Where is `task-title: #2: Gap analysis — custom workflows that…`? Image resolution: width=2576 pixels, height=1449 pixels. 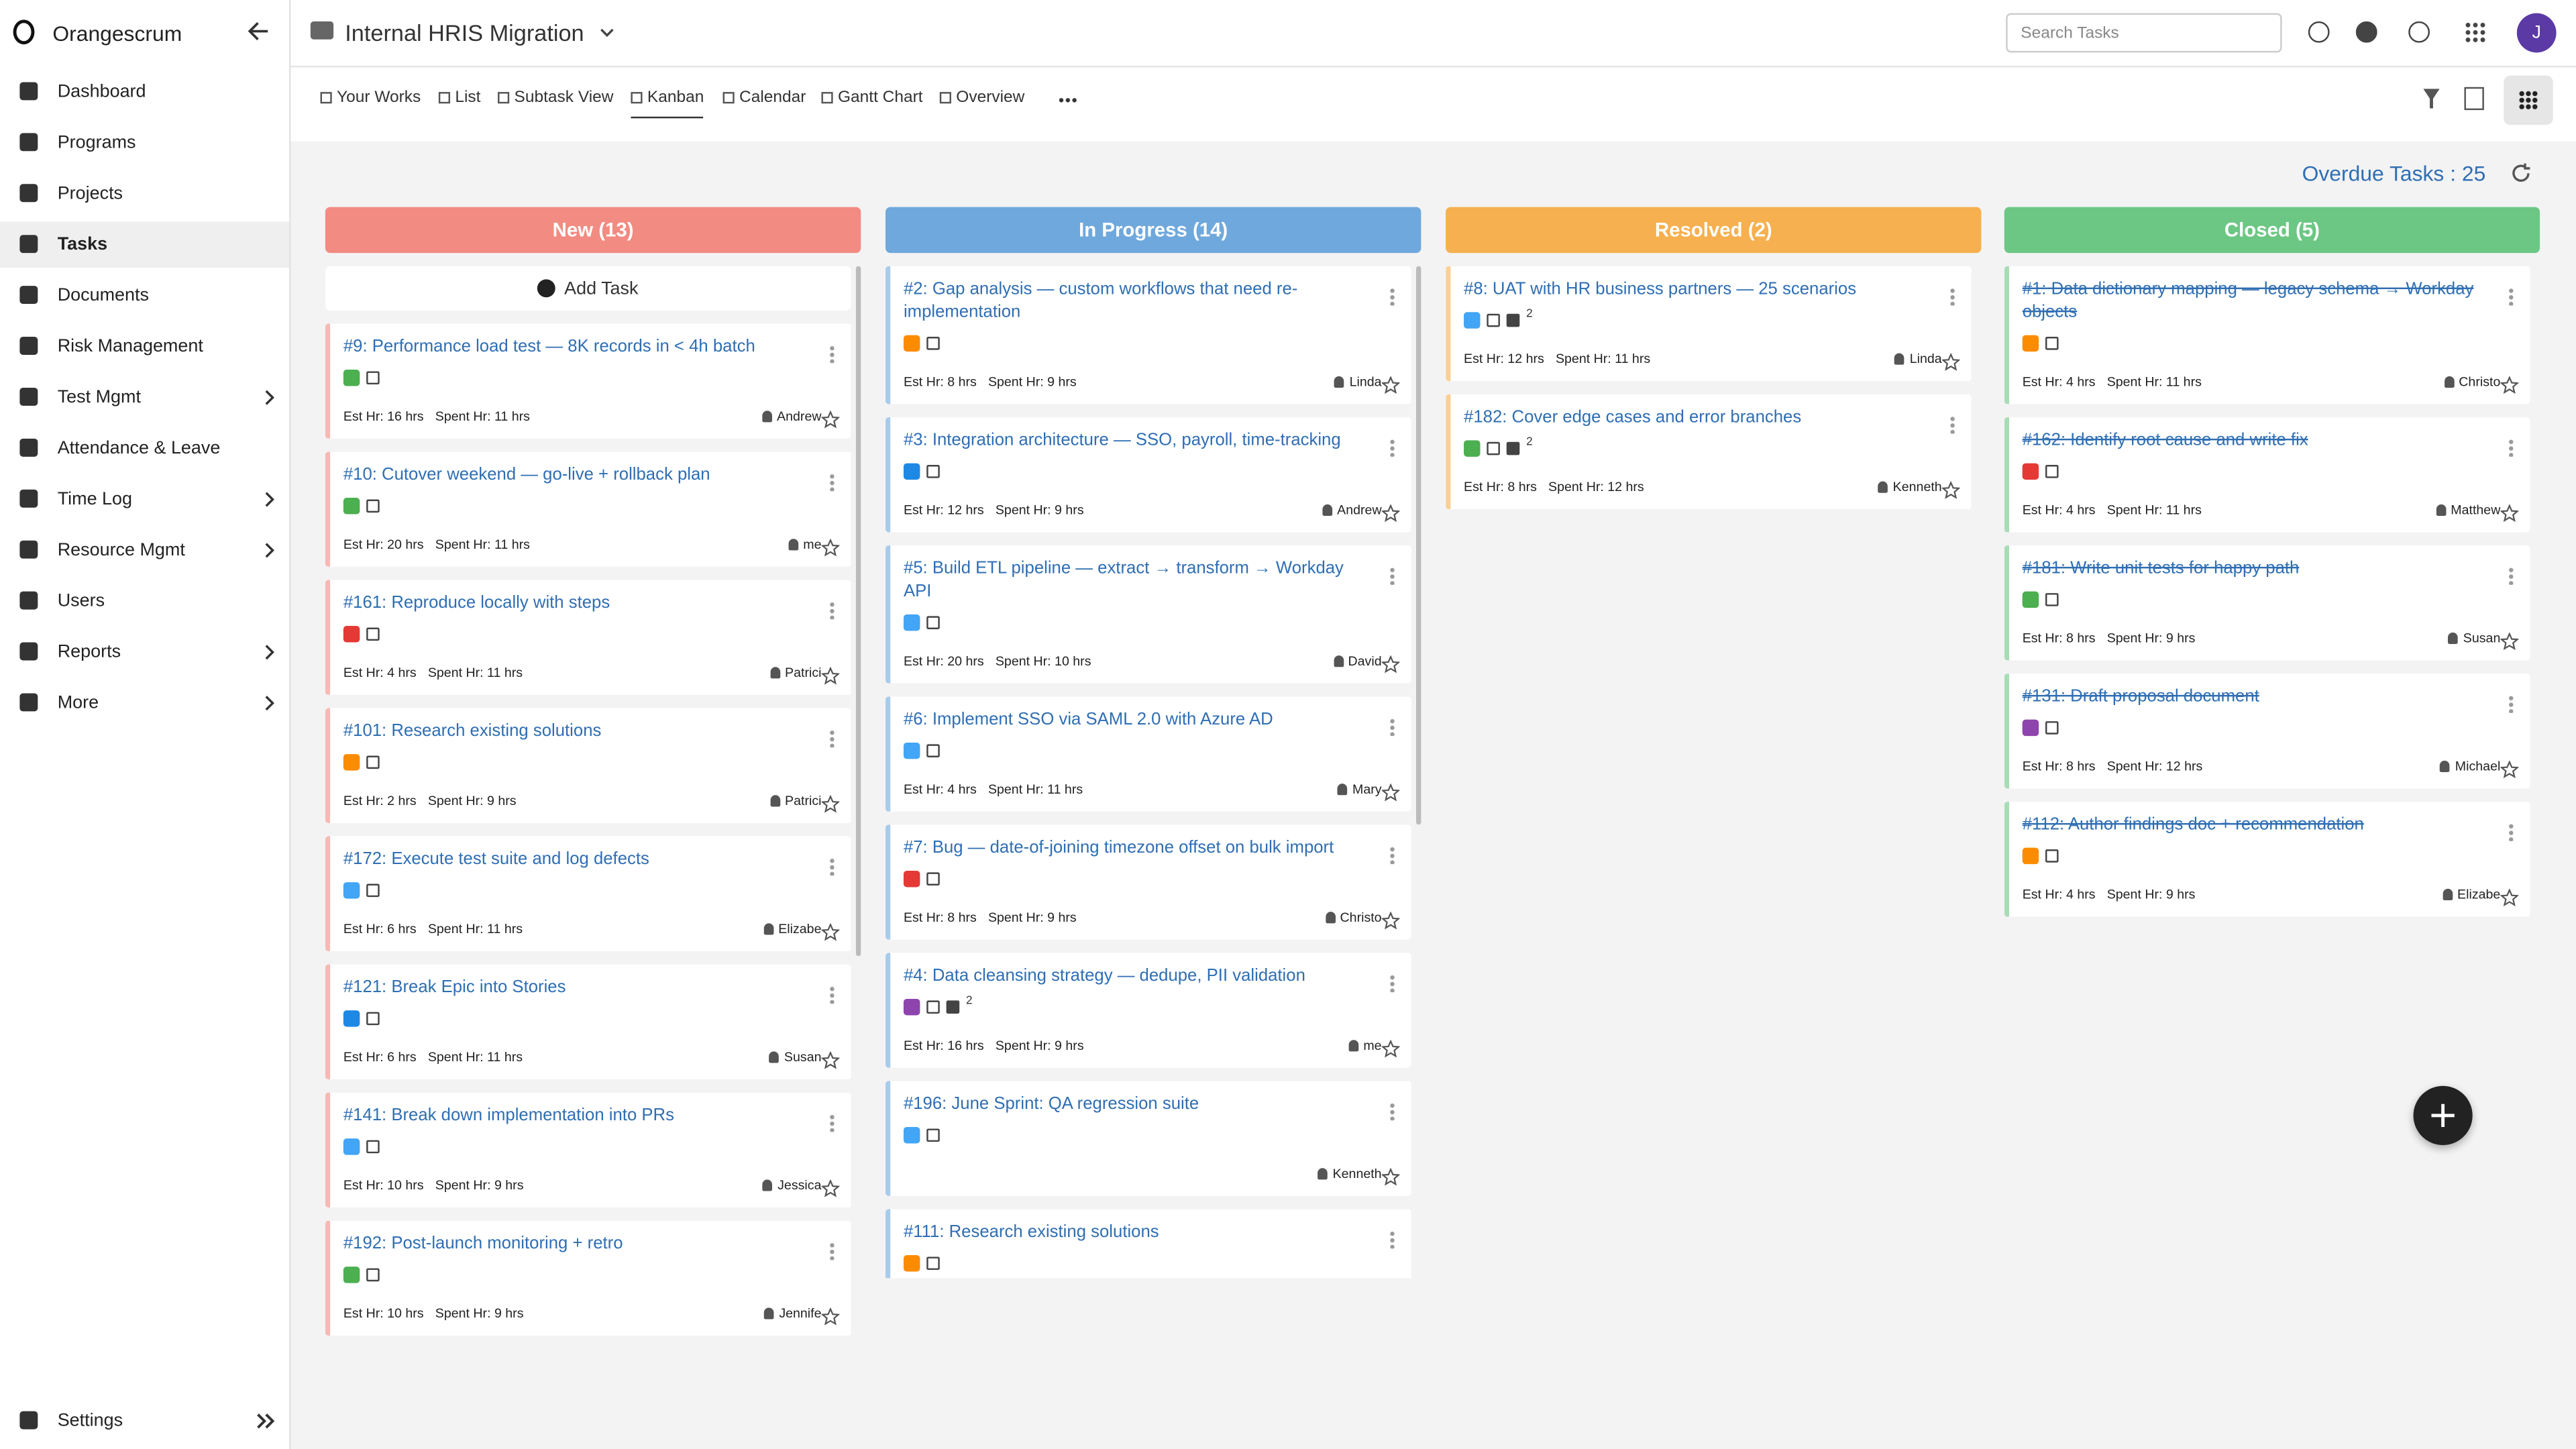 task-title: #2: Gap analysis — custom workflows that… is located at coordinates (1100, 301).